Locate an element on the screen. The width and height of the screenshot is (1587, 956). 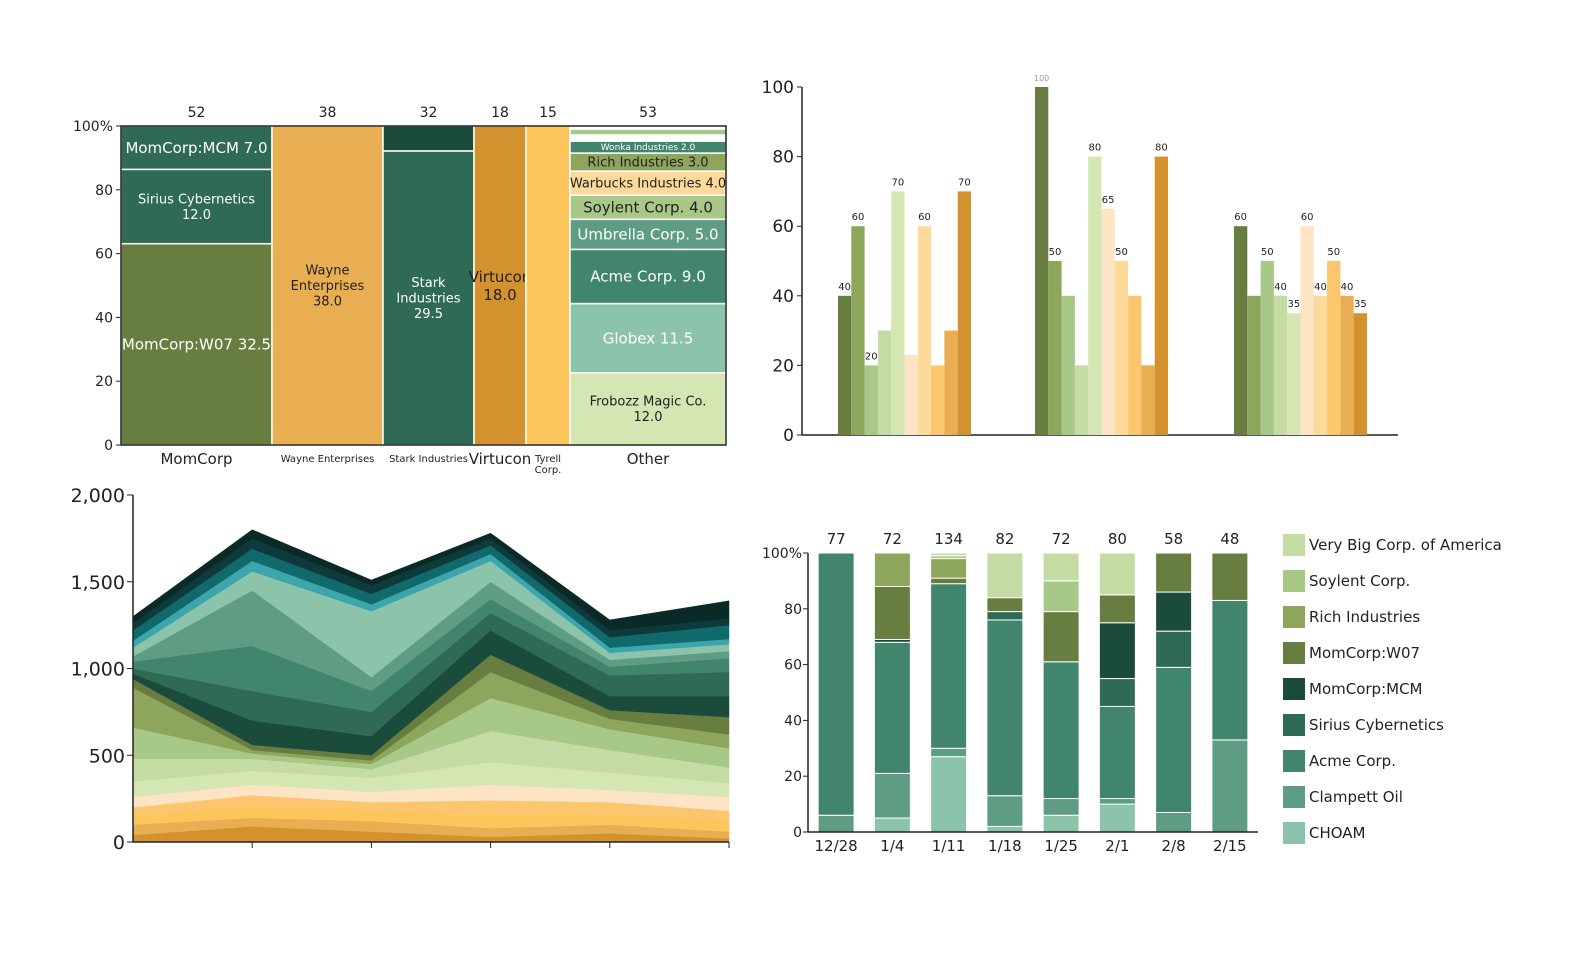
legend-label: Rich Industries is located at coordinates (1364, 617).